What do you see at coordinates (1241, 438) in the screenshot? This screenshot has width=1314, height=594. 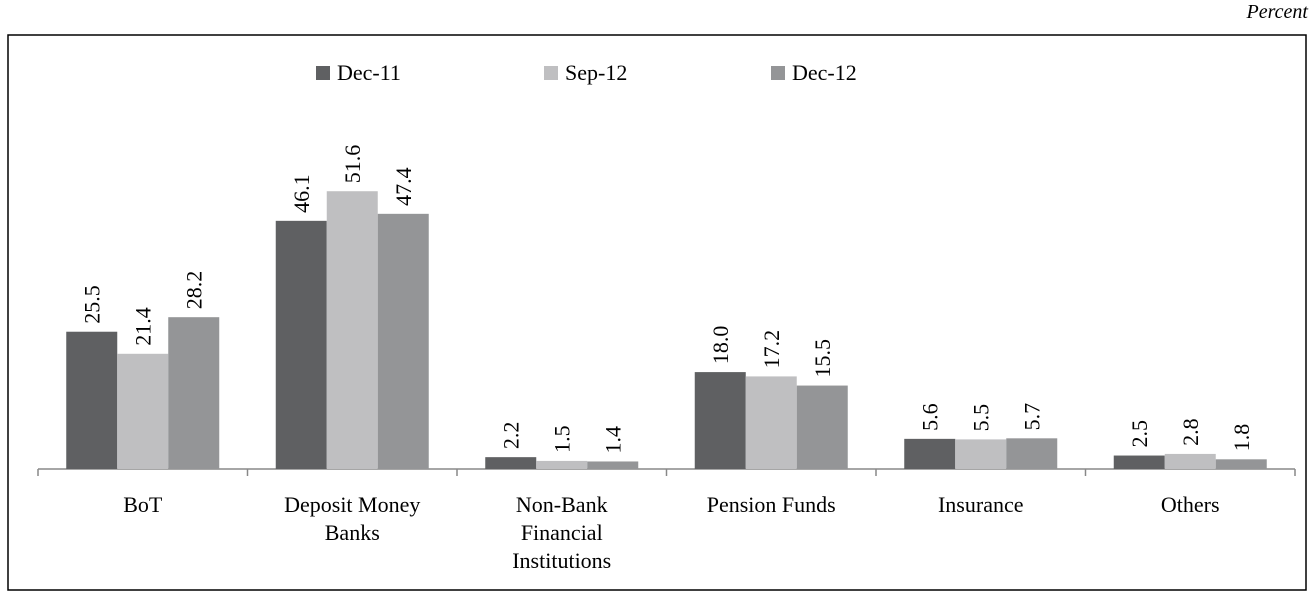 I see `value-label: 1.8` at bounding box center [1241, 438].